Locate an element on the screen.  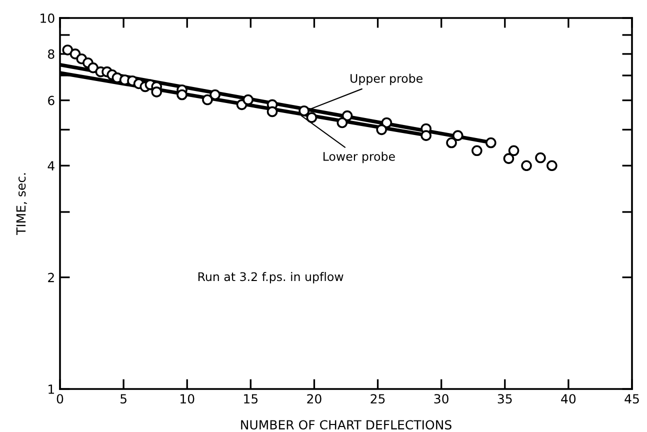
annotation: Upper probe is located at coordinates (386, 80).